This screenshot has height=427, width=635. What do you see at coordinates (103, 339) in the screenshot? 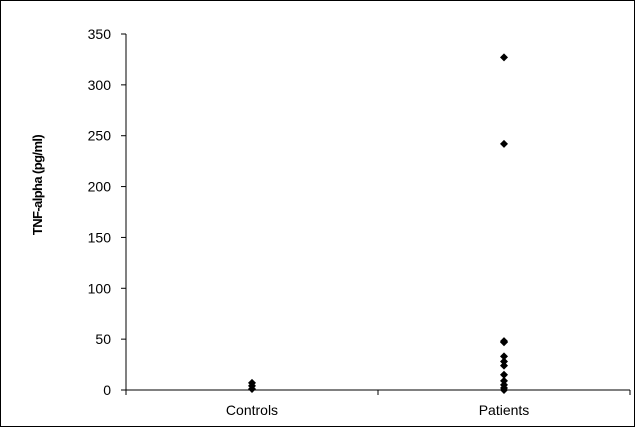
I see `y-tick-label: 50` at bounding box center [103, 339].